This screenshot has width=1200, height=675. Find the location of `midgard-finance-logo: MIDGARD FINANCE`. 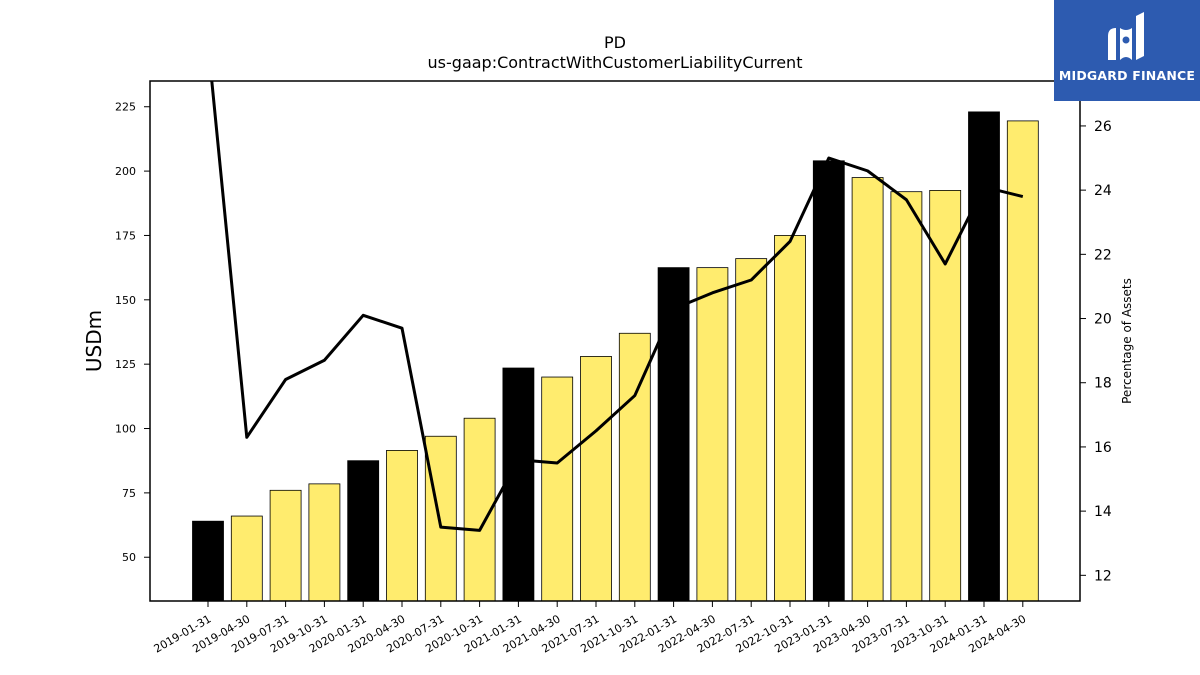

midgard-finance-logo: MIDGARD FINANCE is located at coordinates (1127, 50).